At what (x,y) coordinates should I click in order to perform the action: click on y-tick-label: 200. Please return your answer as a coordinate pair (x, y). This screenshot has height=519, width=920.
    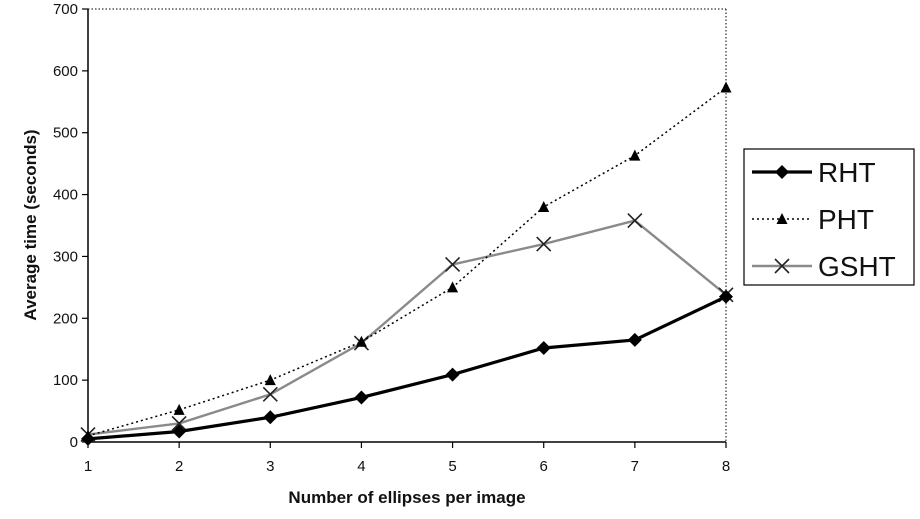
    Looking at the image, I should click on (65, 318).